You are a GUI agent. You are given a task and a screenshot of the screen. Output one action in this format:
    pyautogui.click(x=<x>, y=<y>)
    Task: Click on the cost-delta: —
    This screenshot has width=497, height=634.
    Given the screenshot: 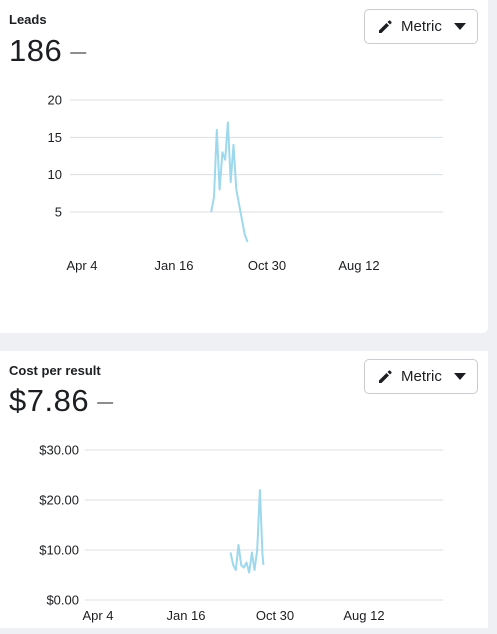 What is the action you would take?
    pyautogui.click(x=105, y=402)
    